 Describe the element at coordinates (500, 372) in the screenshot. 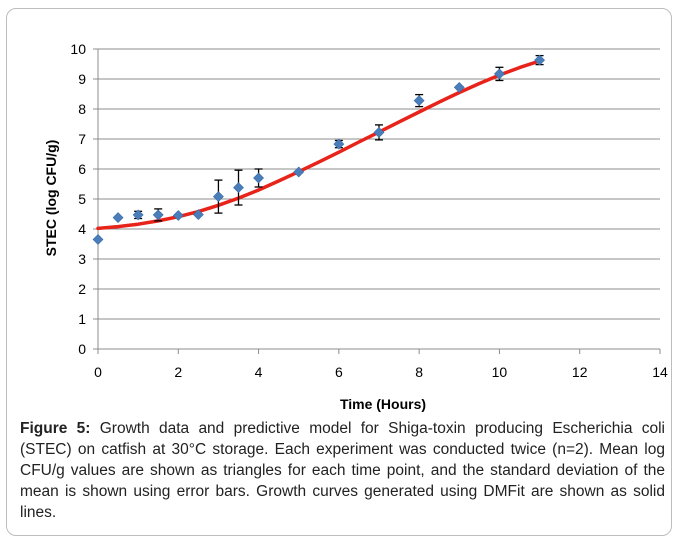

I see `x-tick-label: 10` at that location.